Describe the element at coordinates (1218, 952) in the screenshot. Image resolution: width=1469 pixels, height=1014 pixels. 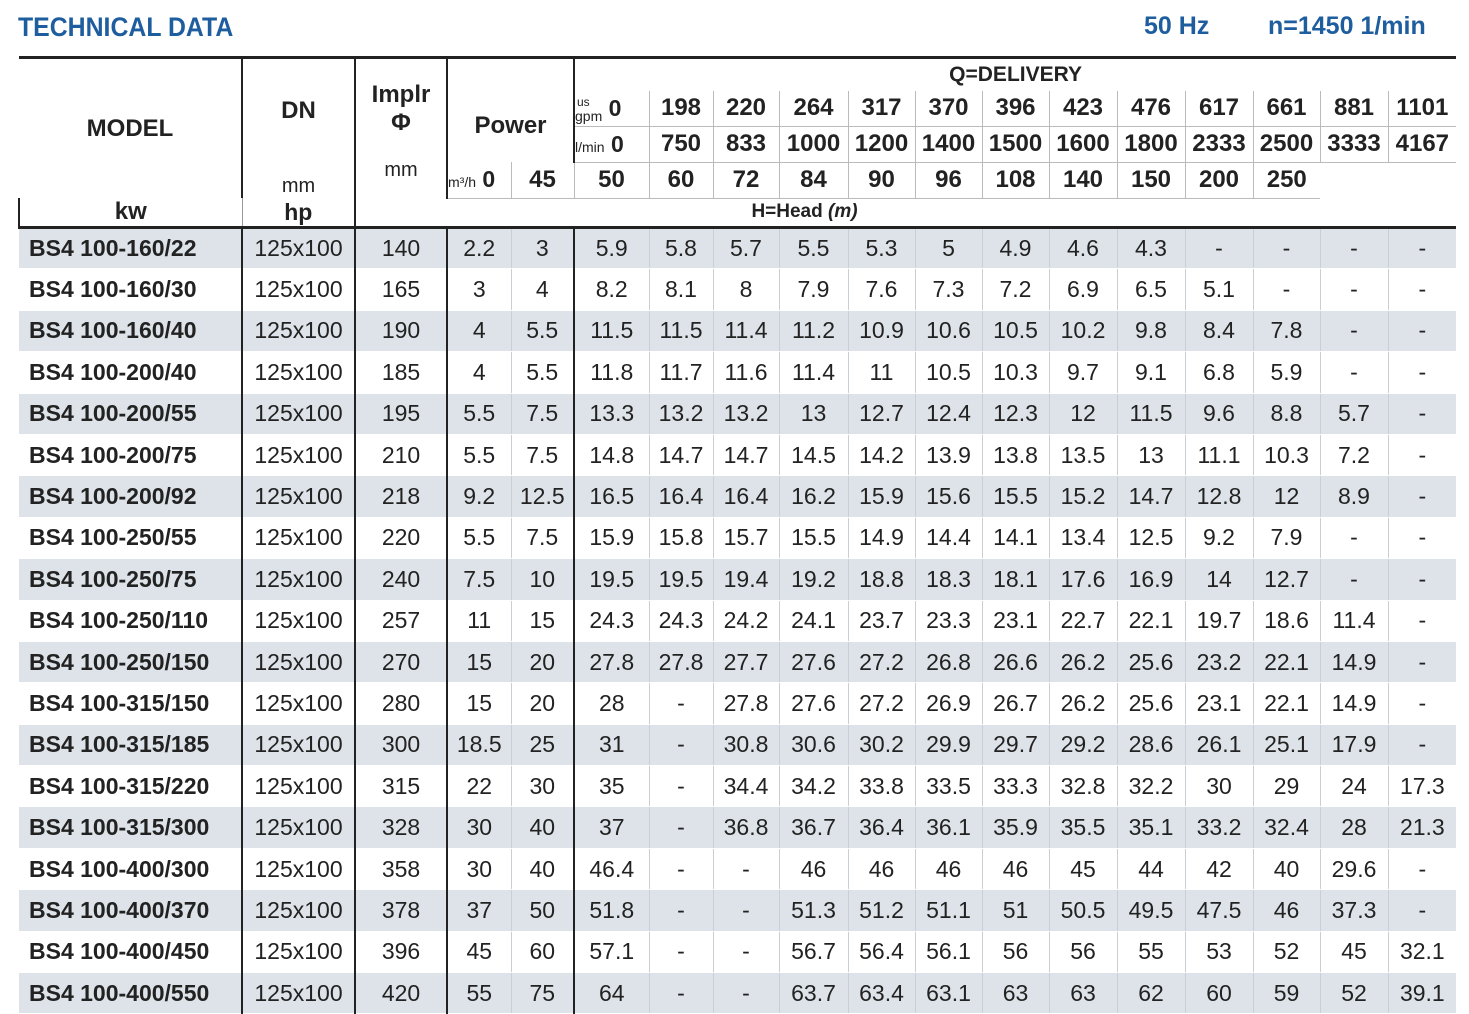
I see `cell: 53` at that location.